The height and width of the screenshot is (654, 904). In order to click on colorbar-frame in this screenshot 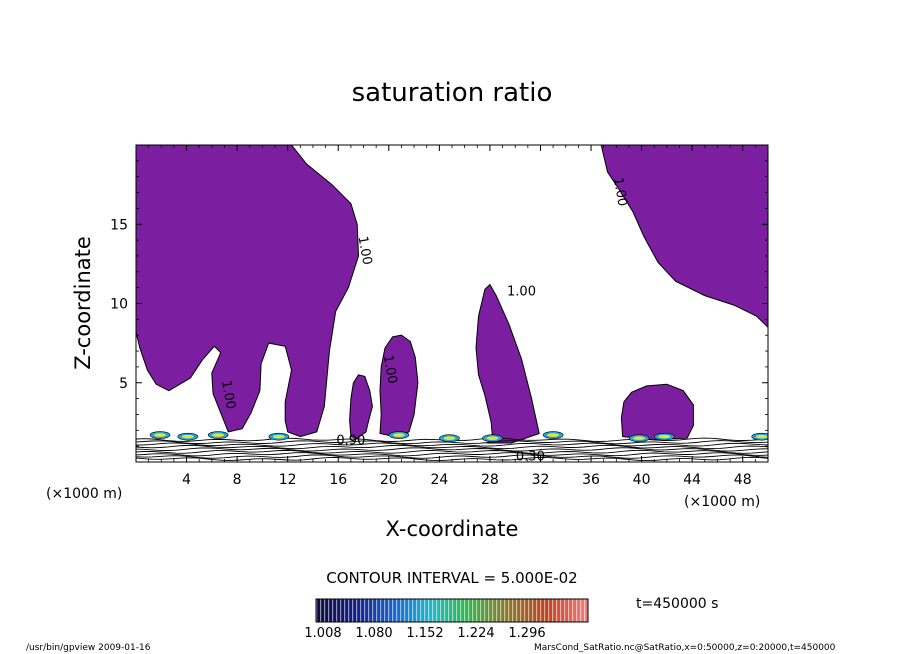, I will do `click(452, 610)`.